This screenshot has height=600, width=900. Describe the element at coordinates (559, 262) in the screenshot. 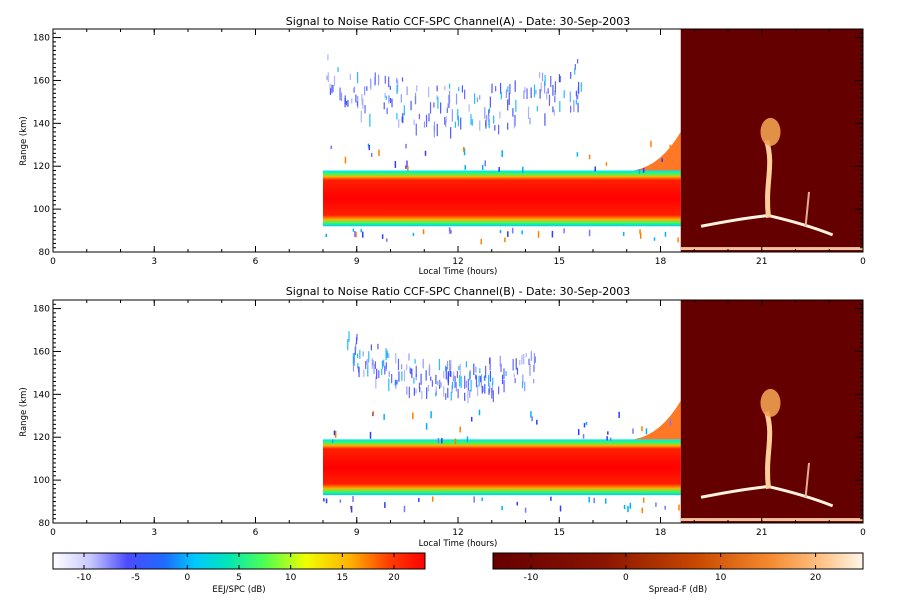

I see `x-tick-label: 15` at that location.